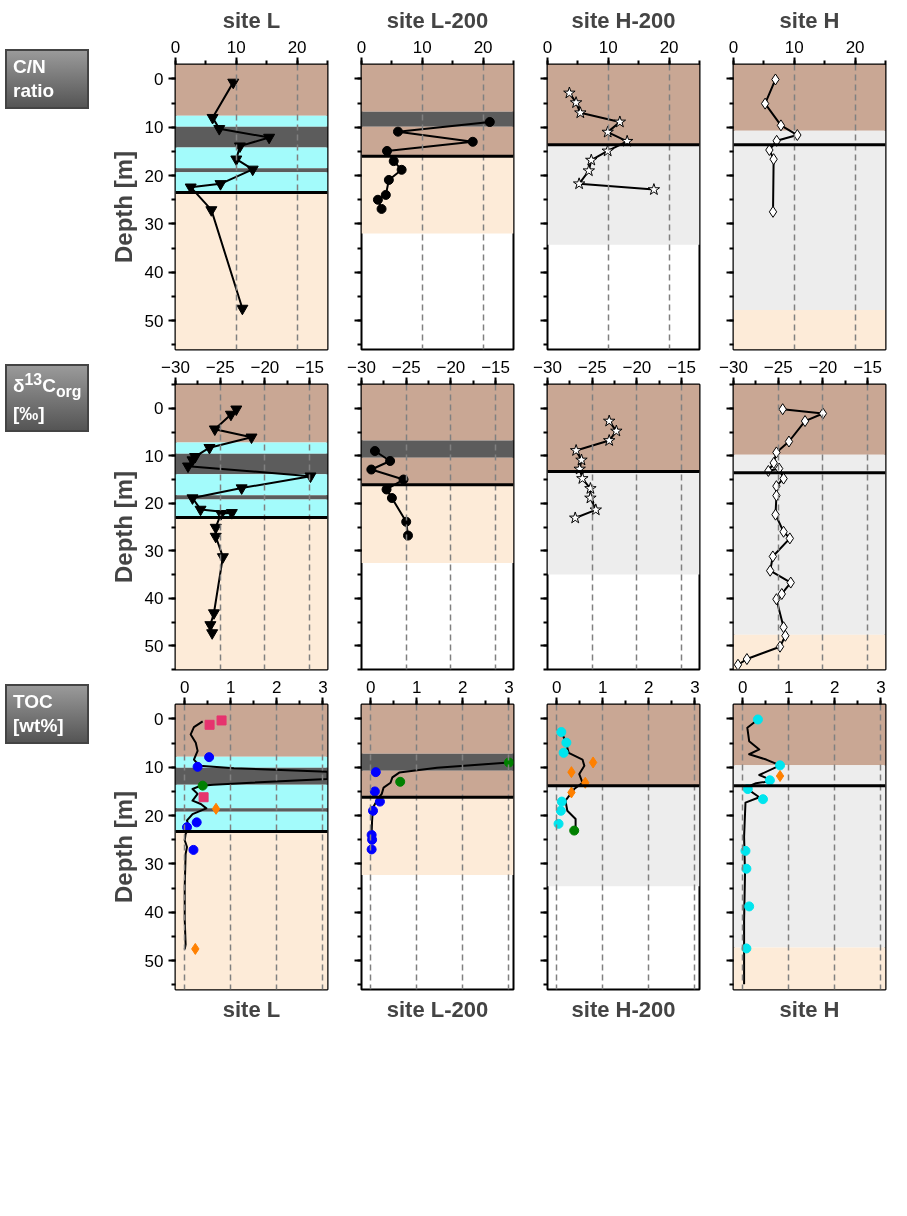 The width and height of the screenshot is (907, 1216). I want to click on x-axis-title: site L-200, so click(437, 1009).